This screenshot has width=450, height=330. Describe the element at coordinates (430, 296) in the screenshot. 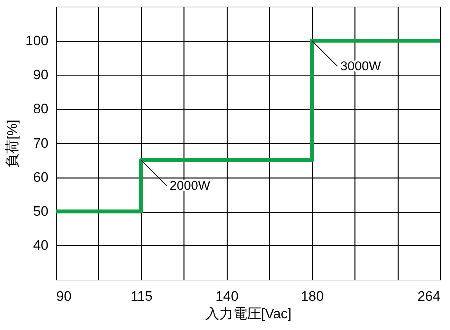

I see `x-tick-label: 264` at that location.